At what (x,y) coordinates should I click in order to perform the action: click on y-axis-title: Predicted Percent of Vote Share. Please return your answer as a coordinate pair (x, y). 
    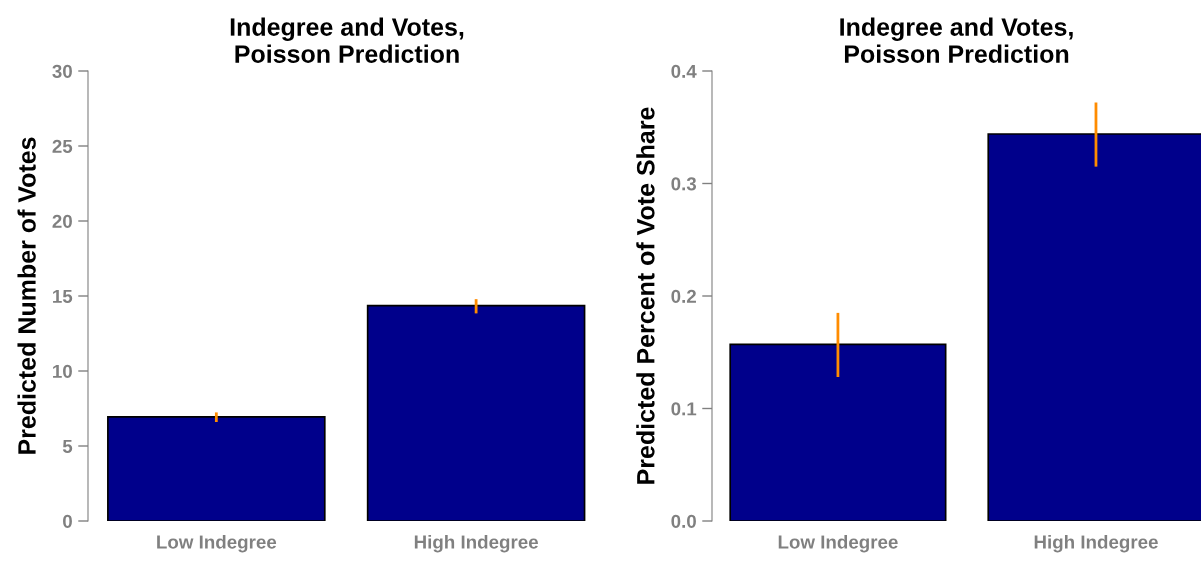
    Looking at the image, I should click on (645, 295).